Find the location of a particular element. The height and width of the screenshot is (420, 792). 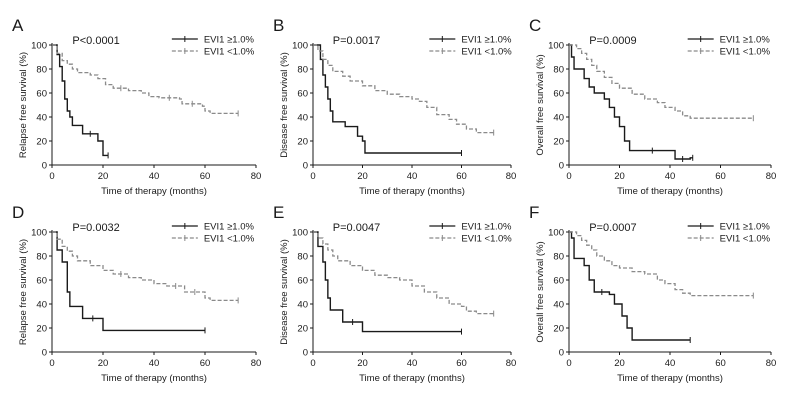

panel-letter: E is located at coordinates (278, 212).